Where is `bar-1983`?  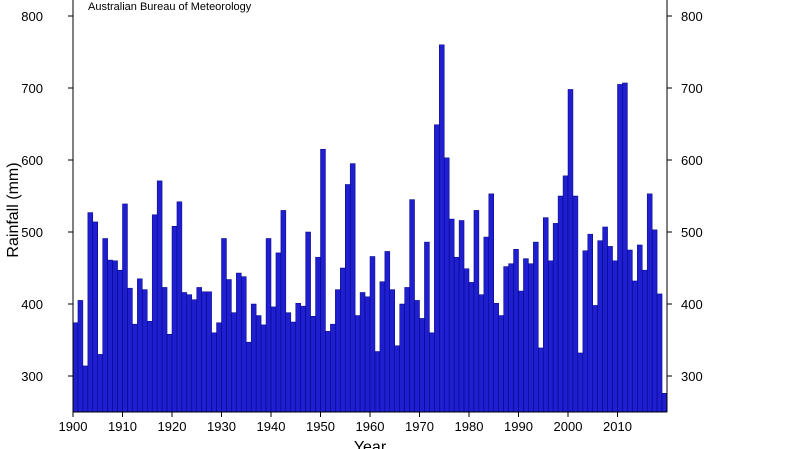 bar-1983 is located at coordinates (486, 324).